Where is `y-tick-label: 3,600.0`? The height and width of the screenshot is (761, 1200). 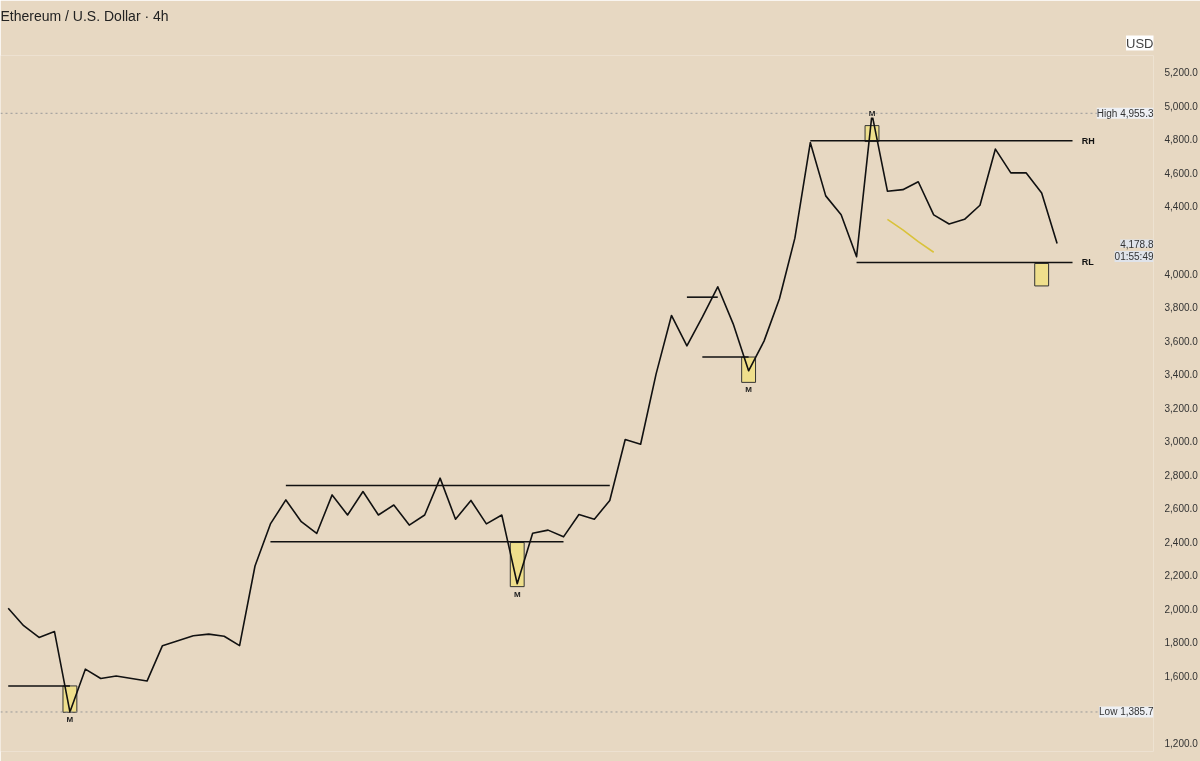
y-tick-label: 3,600.0 is located at coordinates (1181, 341).